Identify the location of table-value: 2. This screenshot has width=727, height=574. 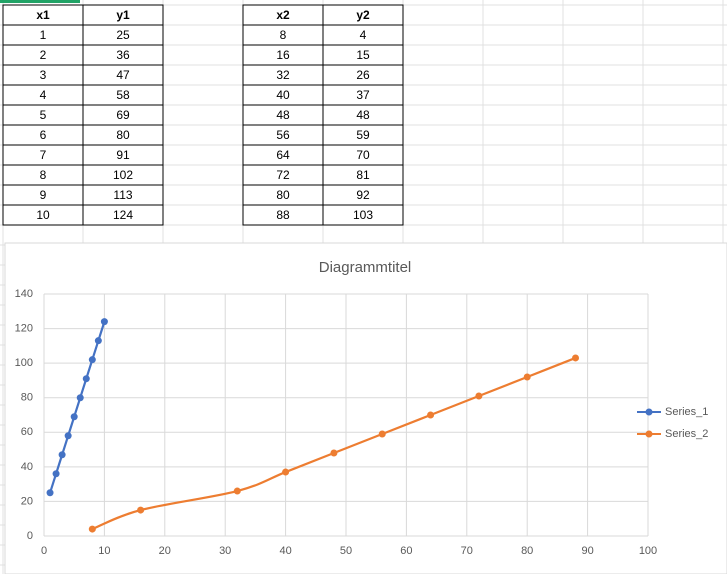
(43, 55).